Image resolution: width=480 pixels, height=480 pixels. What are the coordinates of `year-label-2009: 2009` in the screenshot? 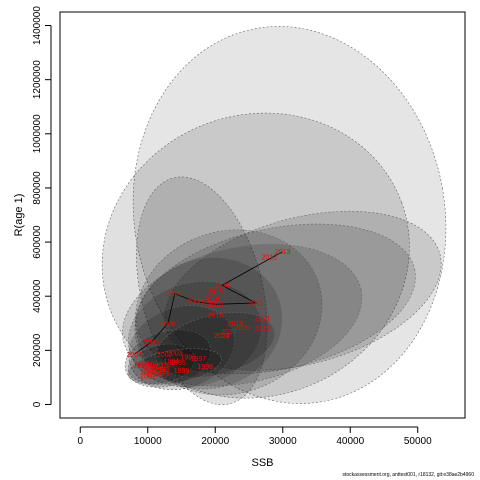 It's located at (209, 303).